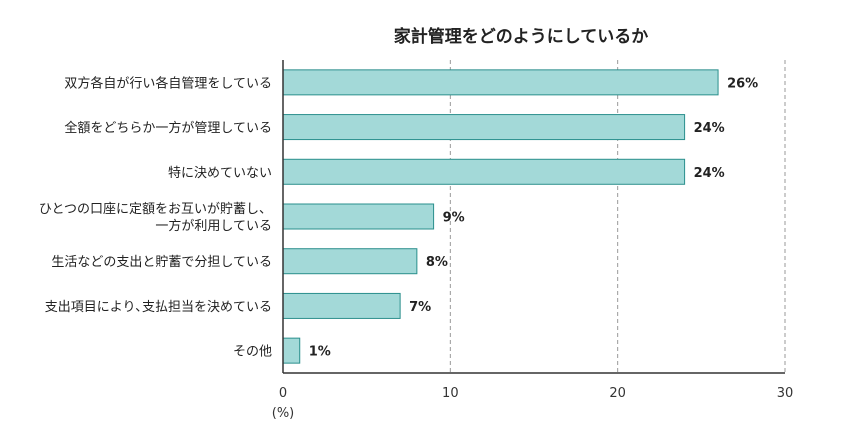 The height and width of the screenshot is (439, 847). I want to click on category-label: 双方各自が行い各自管理をしている, so click(168, 83).